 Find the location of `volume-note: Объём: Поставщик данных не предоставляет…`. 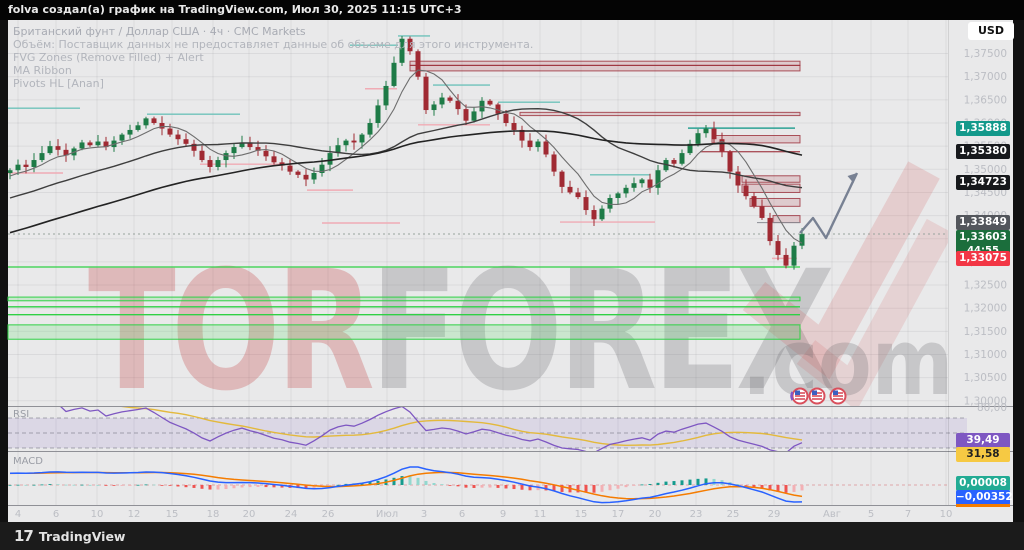

volume-note: Объём: Поставщик данных не предоставляет… is located at coordinates (273, 44).